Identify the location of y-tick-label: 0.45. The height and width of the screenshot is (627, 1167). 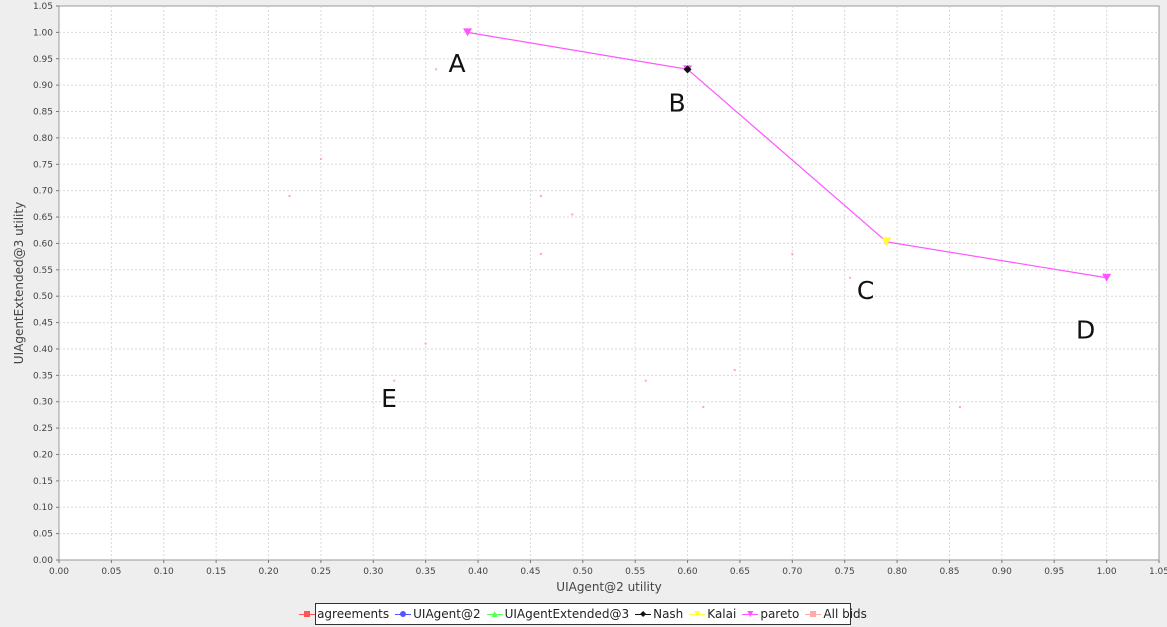
(43, 324).